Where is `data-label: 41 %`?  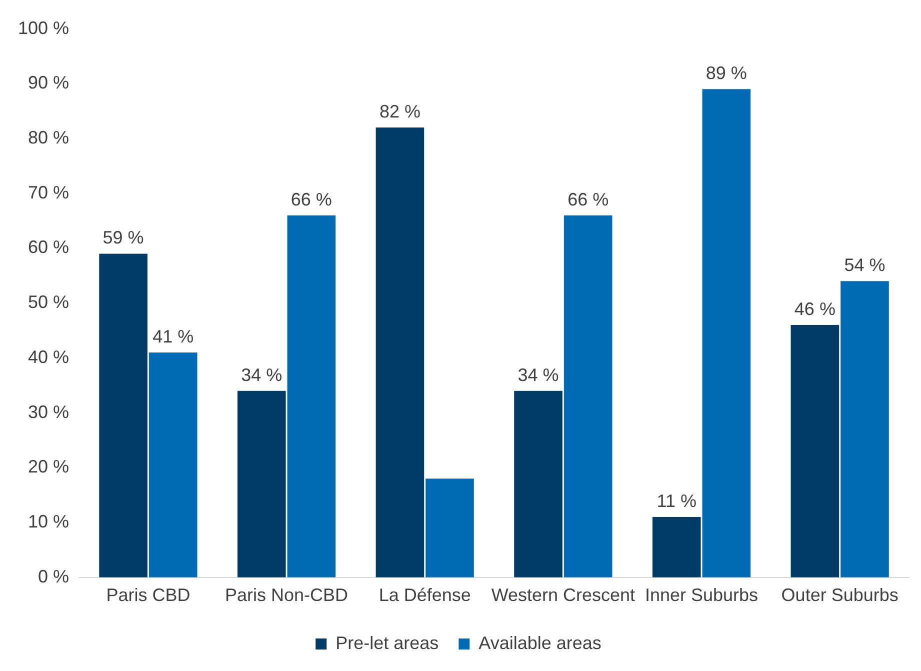 data-label: 41 % is located at coordinates (173, 336).